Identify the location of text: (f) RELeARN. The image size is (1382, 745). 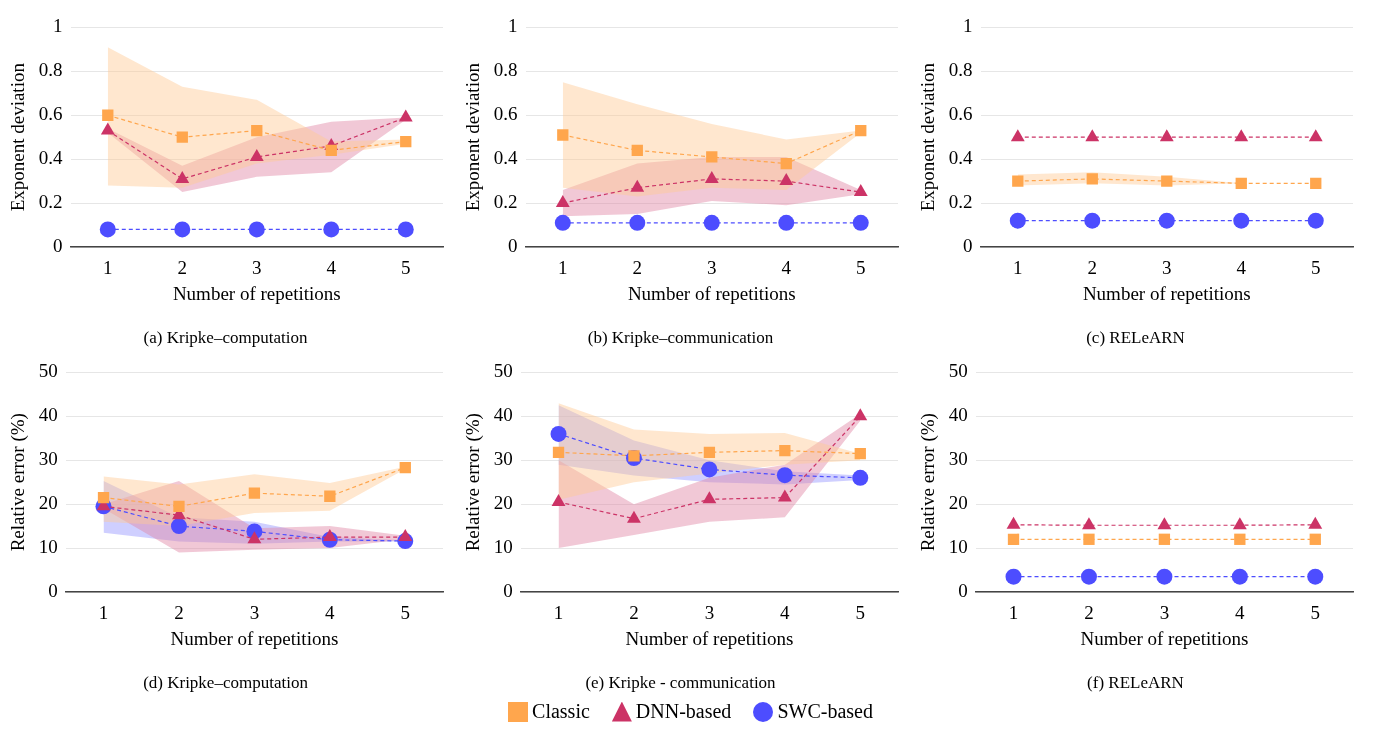
(1135, 683).